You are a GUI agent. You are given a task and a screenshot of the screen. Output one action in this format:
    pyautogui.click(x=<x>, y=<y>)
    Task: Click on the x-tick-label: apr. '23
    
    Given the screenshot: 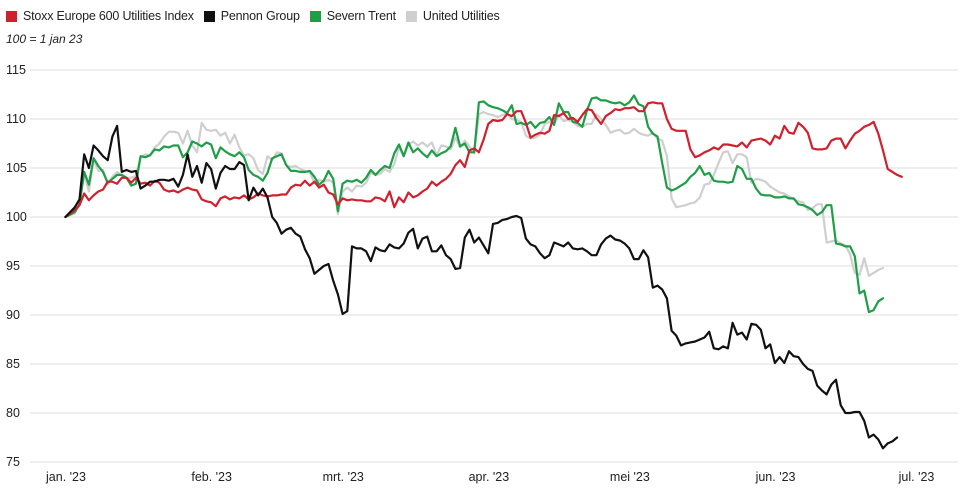 What is the action you would take?
    pyautogui.click(x=489, y=477)
    